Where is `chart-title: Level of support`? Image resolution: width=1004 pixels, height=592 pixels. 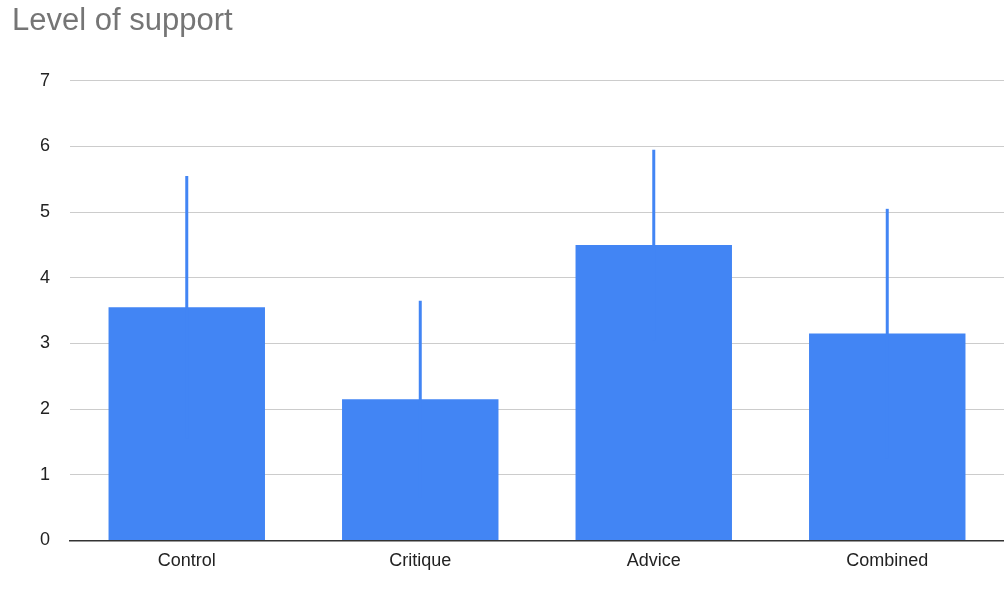 chart-title: Level of support is located at coordinates (122, 20).